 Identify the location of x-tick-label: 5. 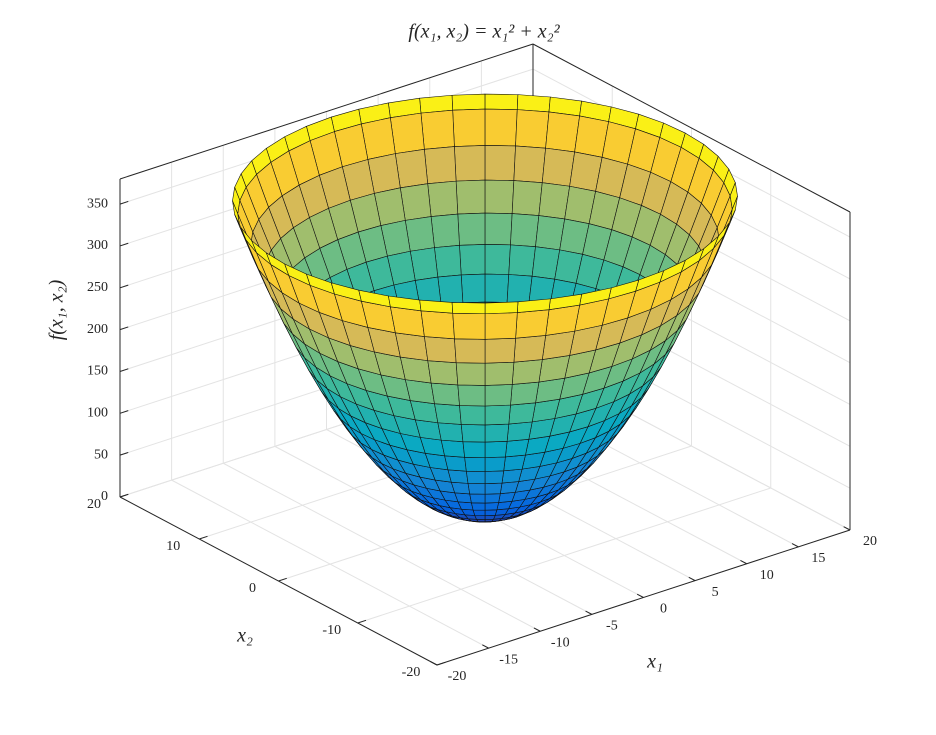
(715, 592).